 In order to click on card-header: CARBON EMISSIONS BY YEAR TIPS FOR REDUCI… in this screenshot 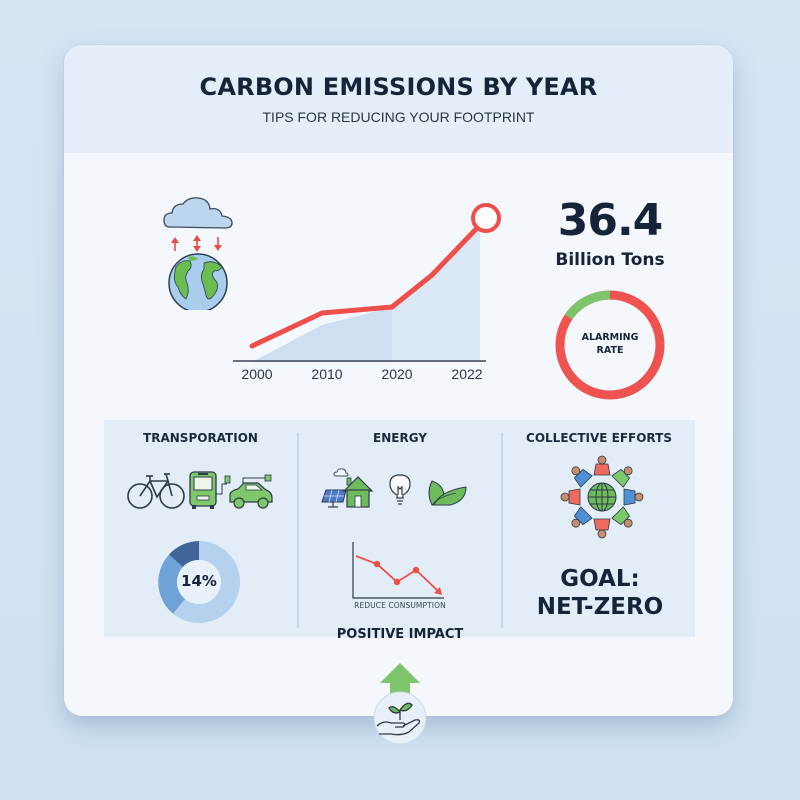, I will do `click(398, 99)`.